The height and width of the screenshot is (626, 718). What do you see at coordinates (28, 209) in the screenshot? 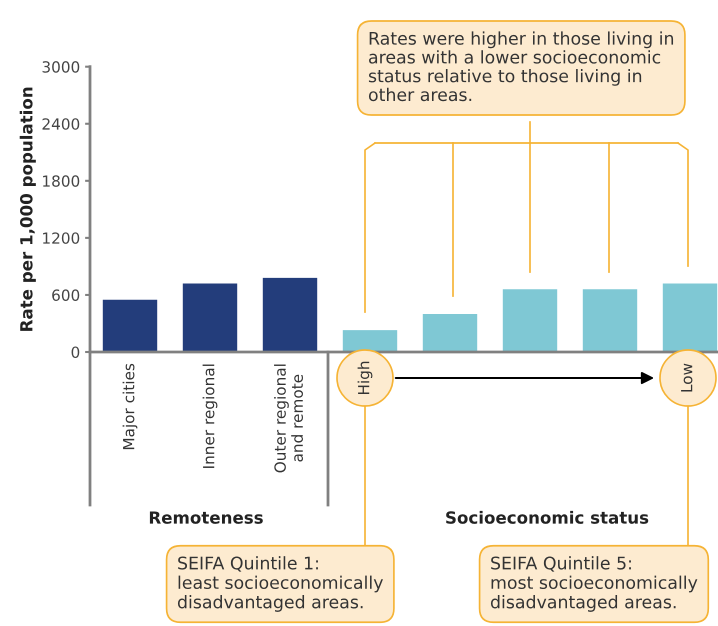
I see `y-axis-title: Rate per 1,000 population` at bounding box center [28, 209].